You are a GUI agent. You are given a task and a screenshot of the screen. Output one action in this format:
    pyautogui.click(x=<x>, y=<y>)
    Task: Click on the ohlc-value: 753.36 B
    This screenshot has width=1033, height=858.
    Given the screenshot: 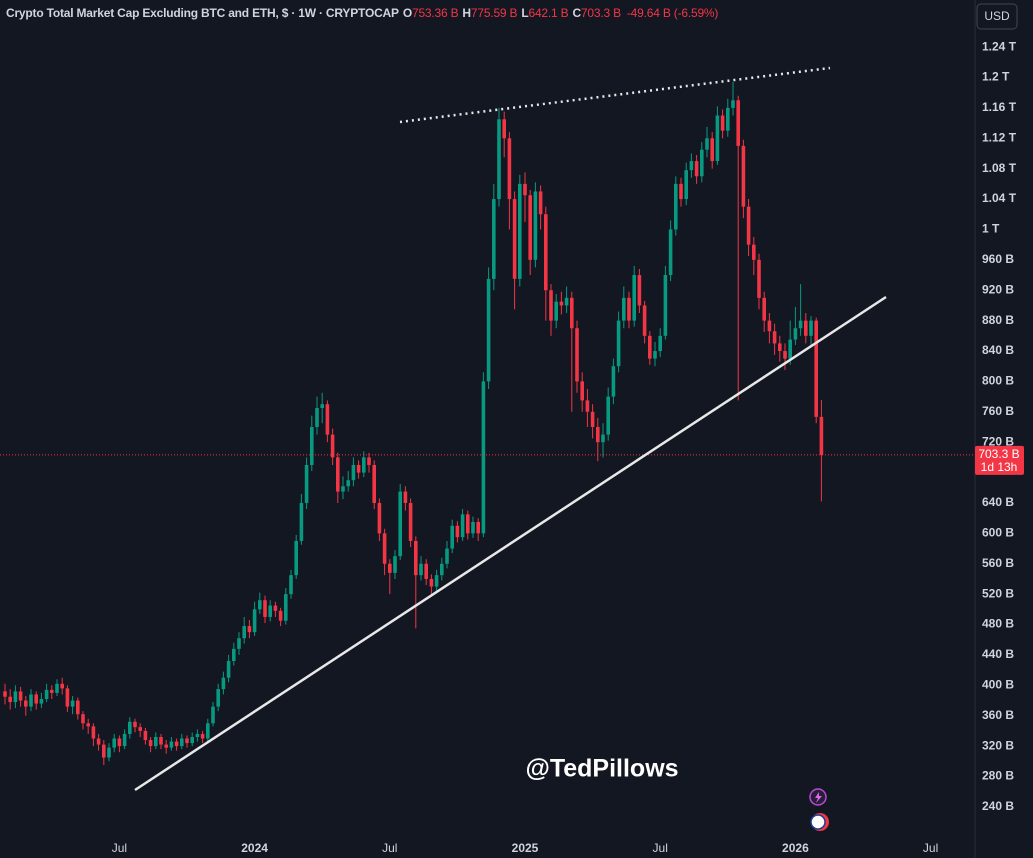 What is the action you would take?
    pyautogui.click(x=435, y=13)
    